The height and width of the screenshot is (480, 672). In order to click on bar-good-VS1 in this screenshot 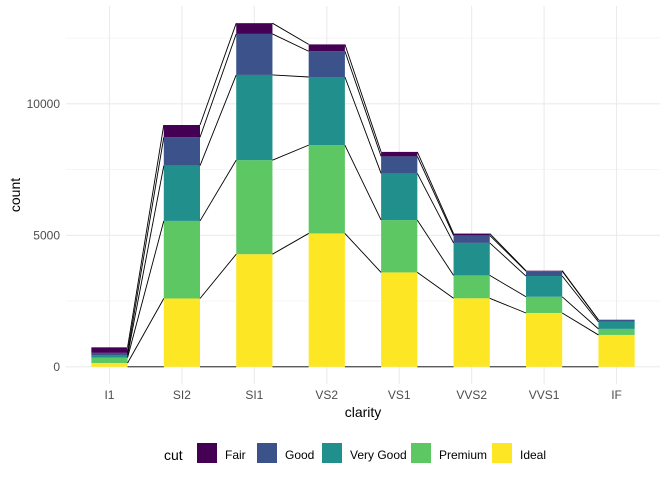, I will do `click(399, 165)`.